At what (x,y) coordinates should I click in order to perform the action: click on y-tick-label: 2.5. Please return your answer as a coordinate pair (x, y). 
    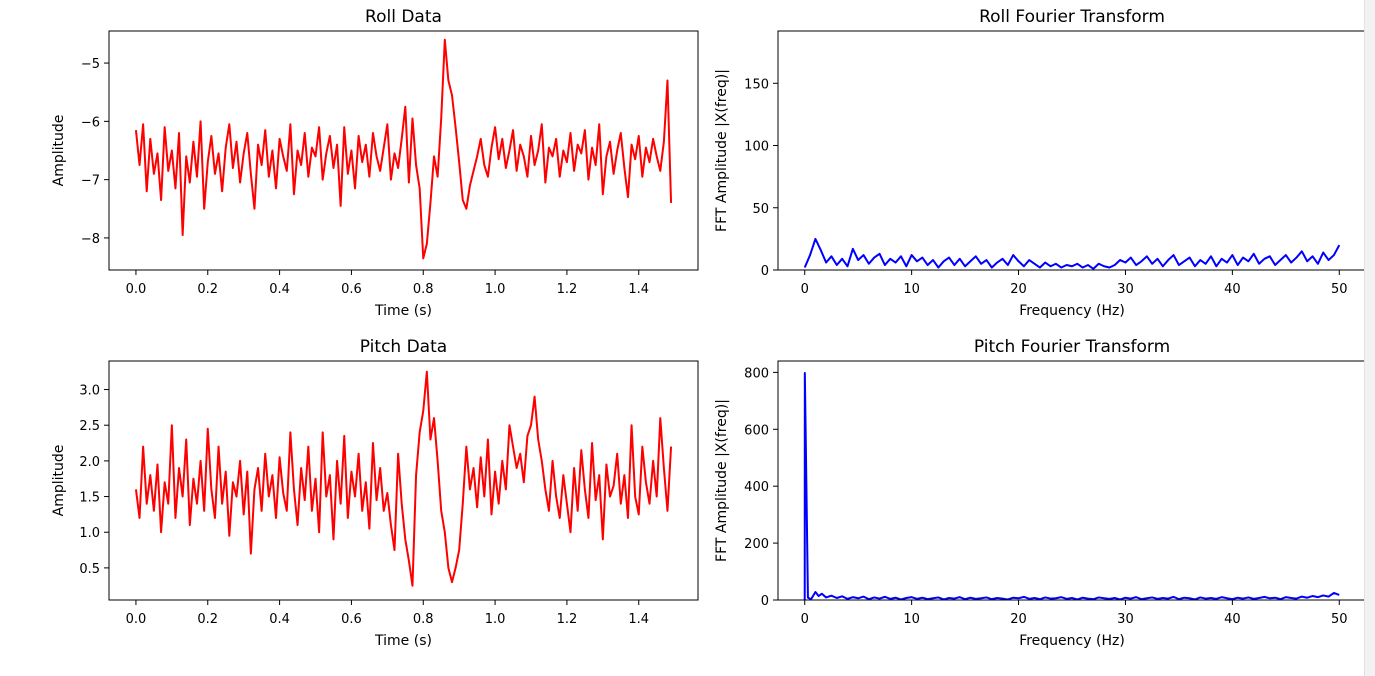
    Looking at the image, I should click on (89, 426).